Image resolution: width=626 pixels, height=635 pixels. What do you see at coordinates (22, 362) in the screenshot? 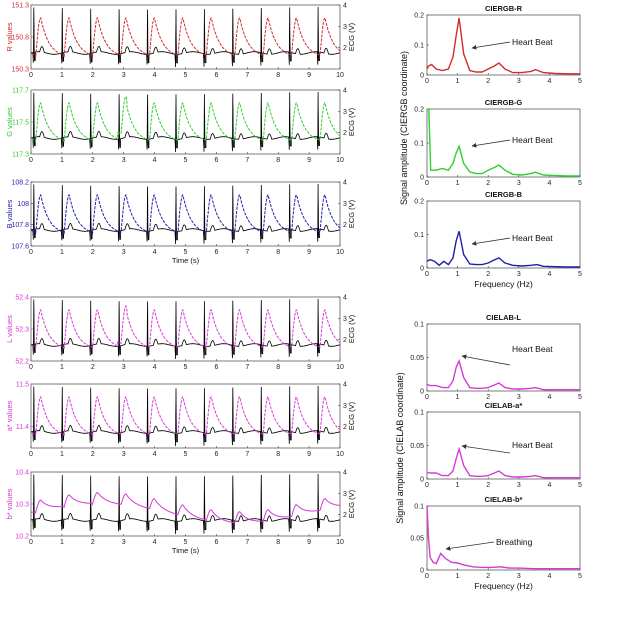
I see `y-tick-label: 52.2` at bounding box center [22, 362].